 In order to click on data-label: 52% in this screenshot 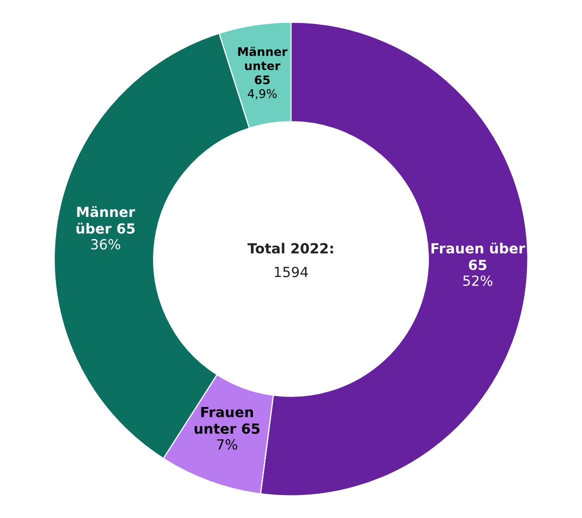, I will do `click(477, 280)`.